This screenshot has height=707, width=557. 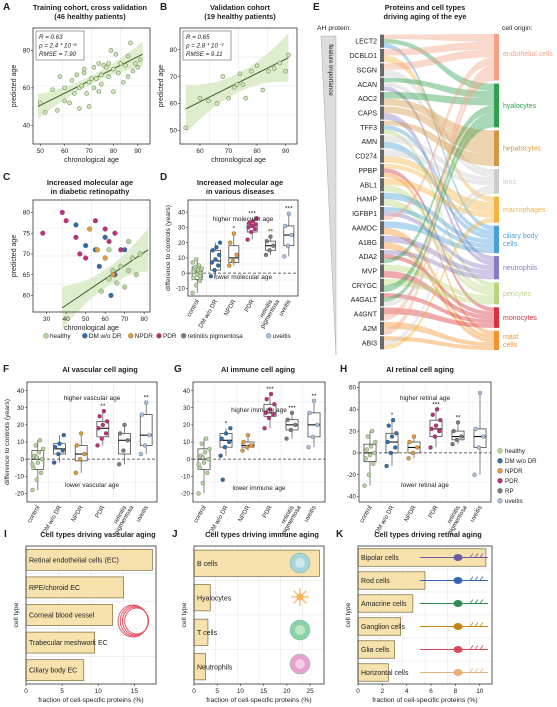 I want to click on x-tick-label-A: 50, so click(x=41, y=151).